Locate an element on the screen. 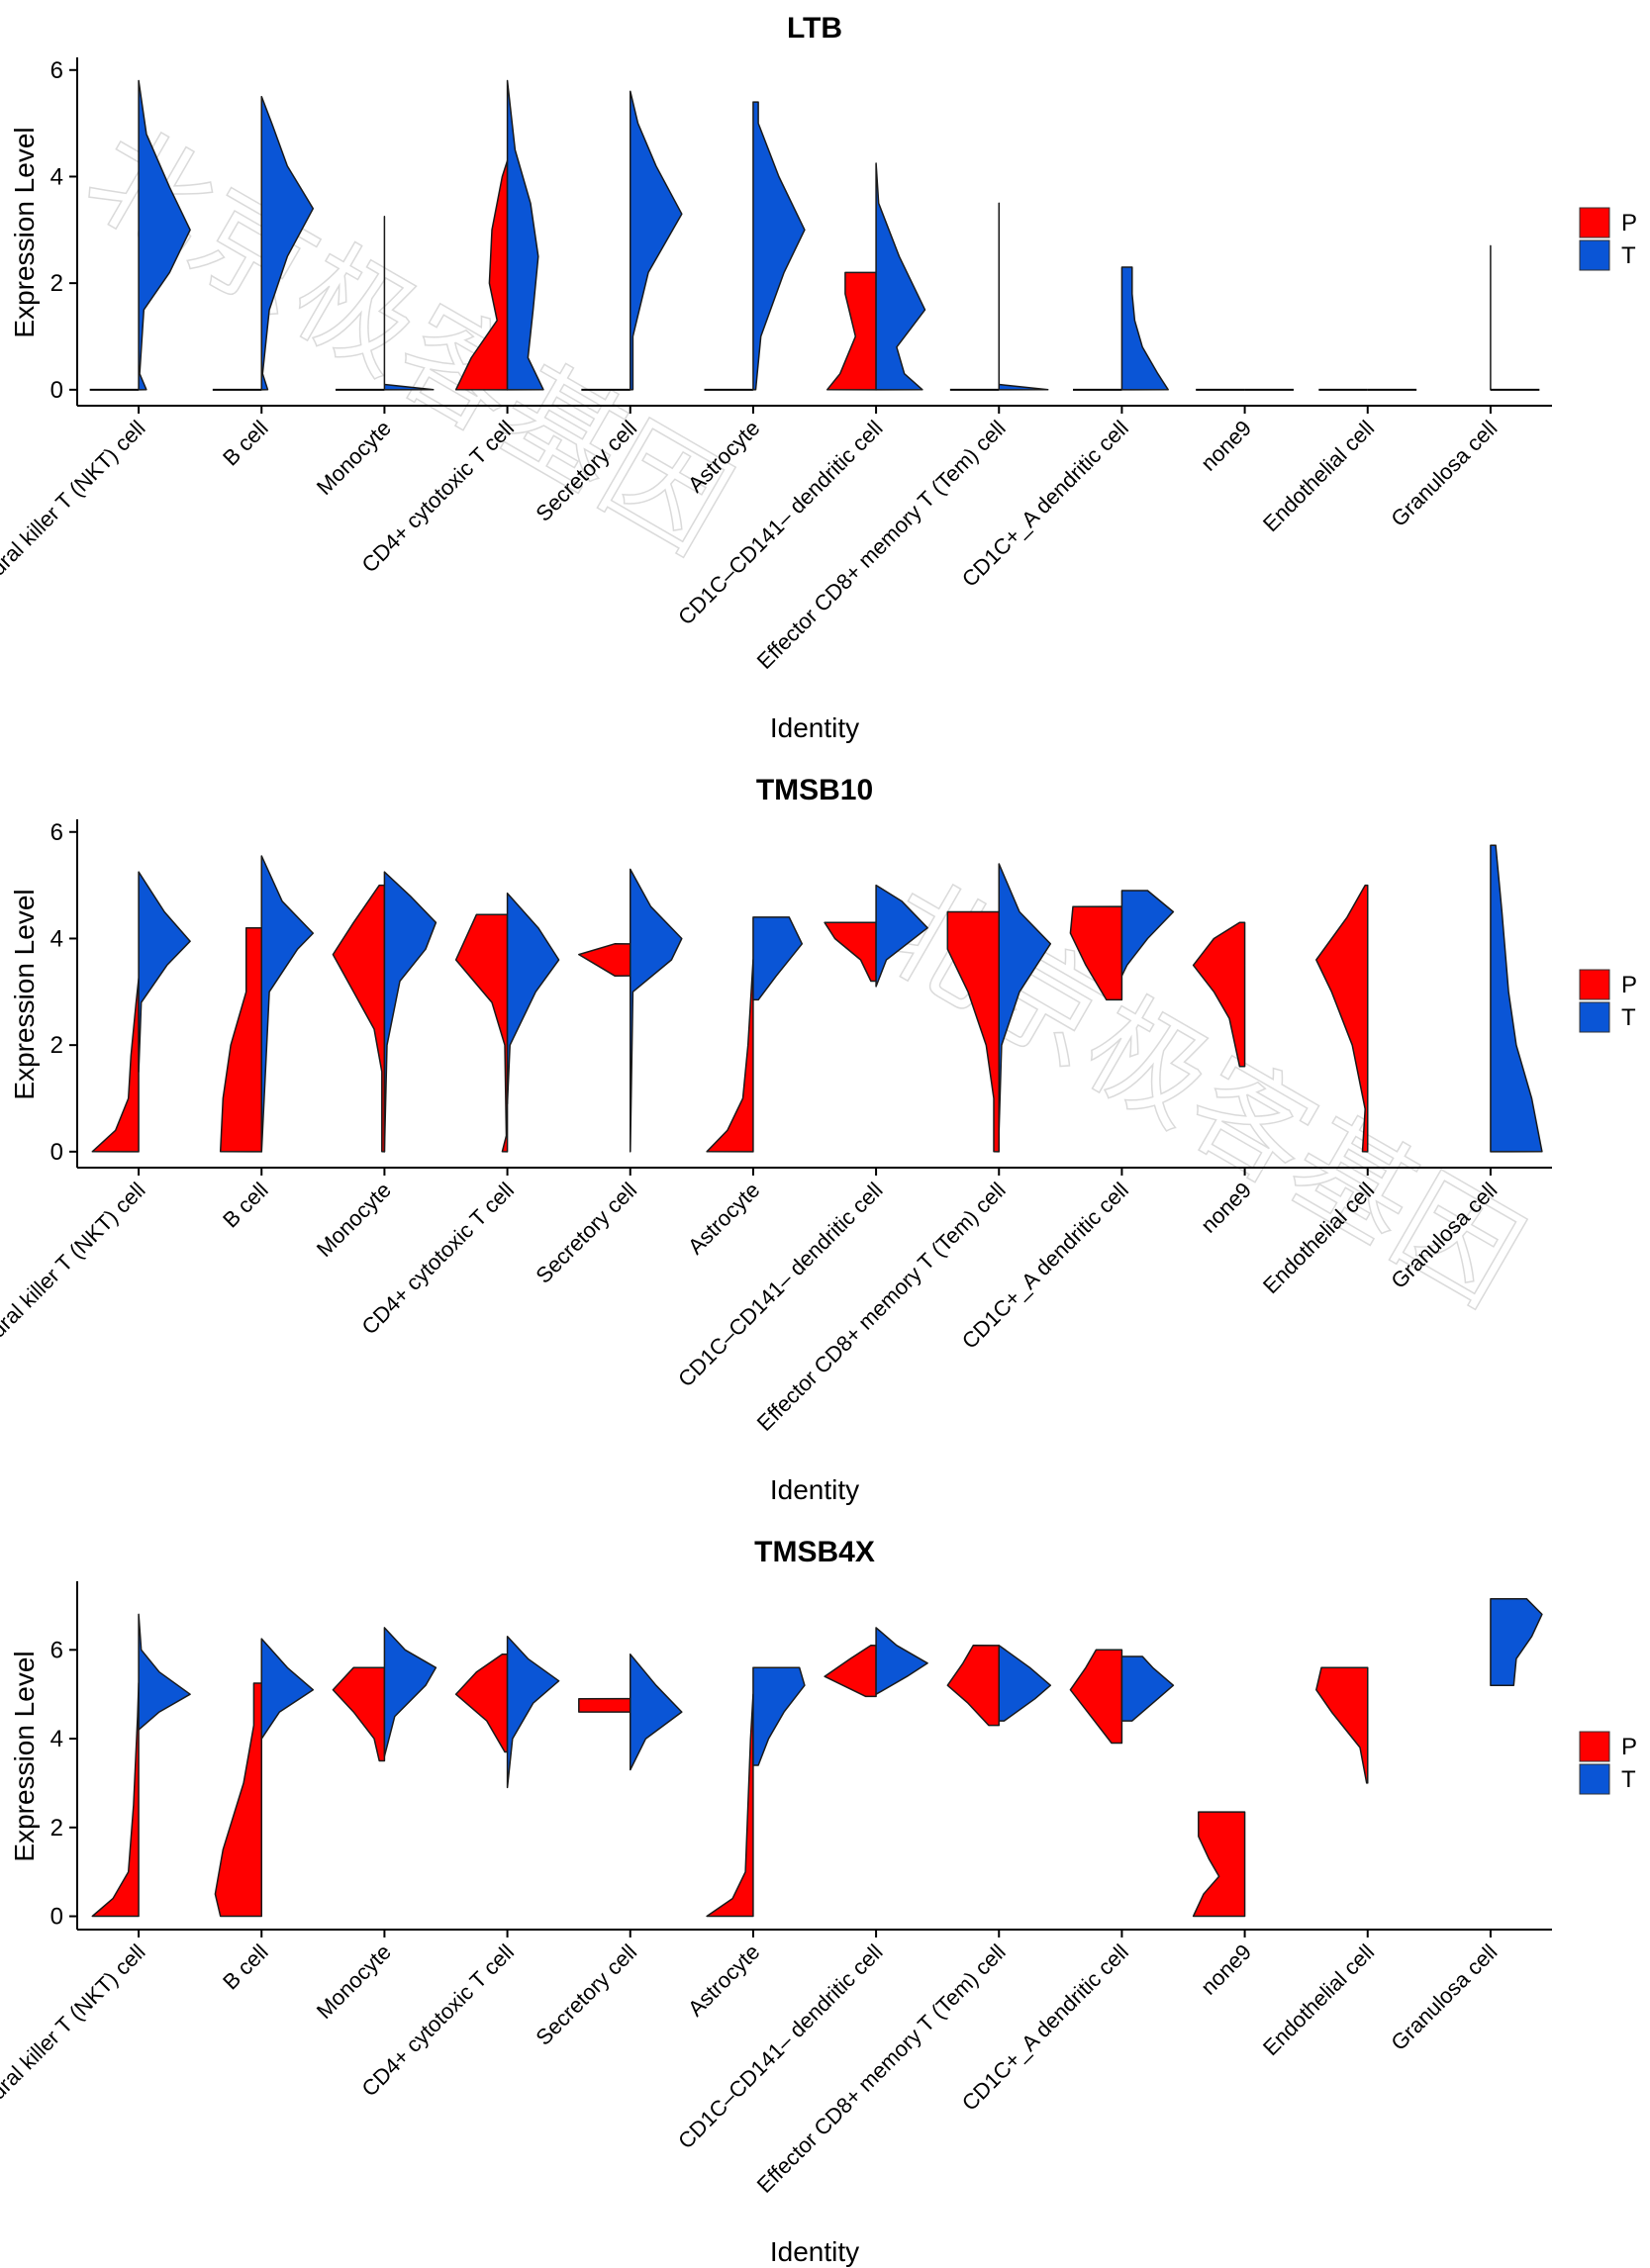  panel-tmsb10-violin-b-cell-t is located at coordinates (287, 1004).